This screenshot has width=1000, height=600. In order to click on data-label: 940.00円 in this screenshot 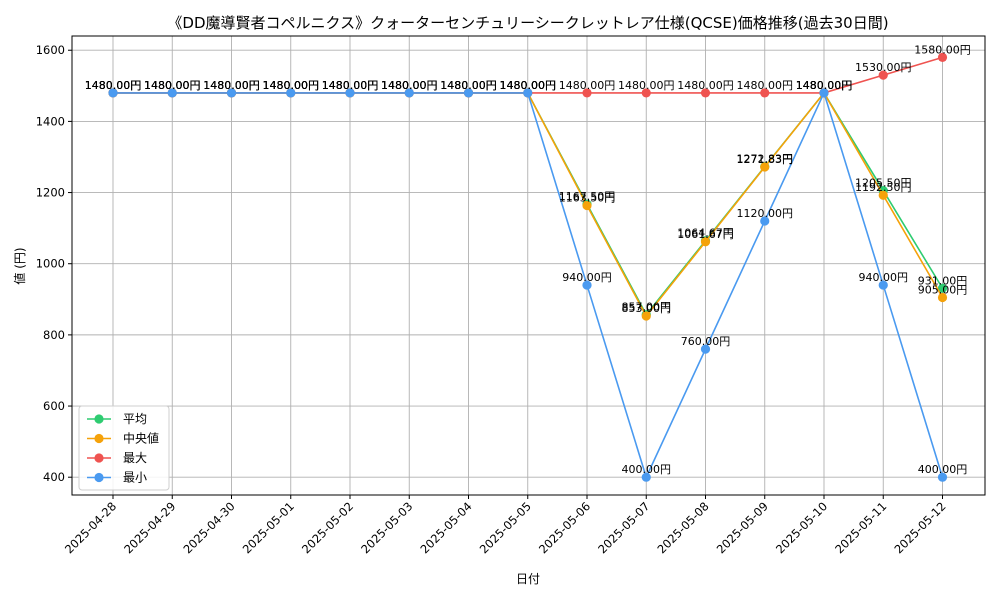, I will do `click(884, 277)`.